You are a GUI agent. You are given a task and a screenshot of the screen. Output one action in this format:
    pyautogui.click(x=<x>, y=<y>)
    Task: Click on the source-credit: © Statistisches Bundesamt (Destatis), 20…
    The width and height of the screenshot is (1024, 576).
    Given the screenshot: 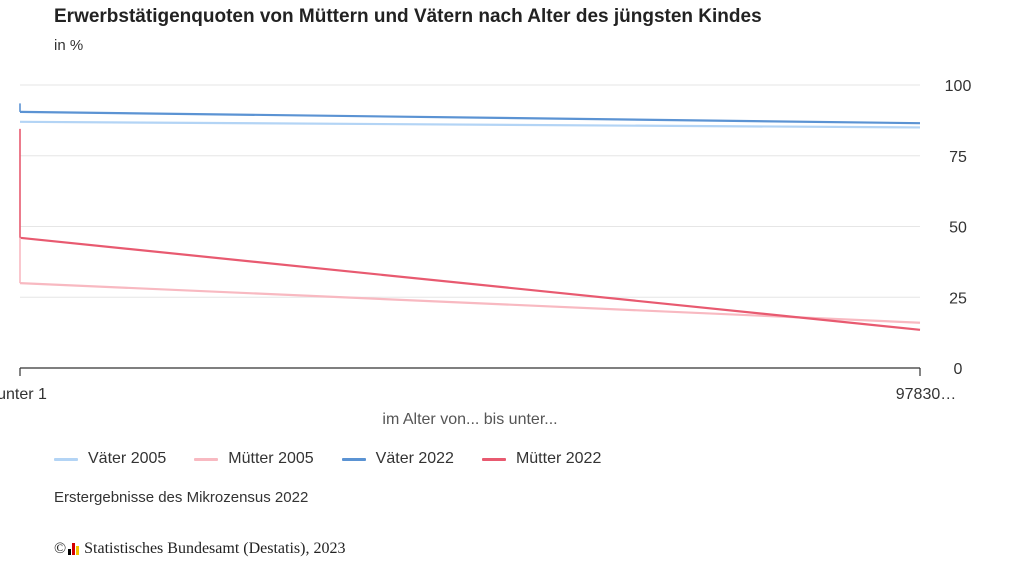 What is the action you would take?
    pyautogui.click(x=199, y=549)
    